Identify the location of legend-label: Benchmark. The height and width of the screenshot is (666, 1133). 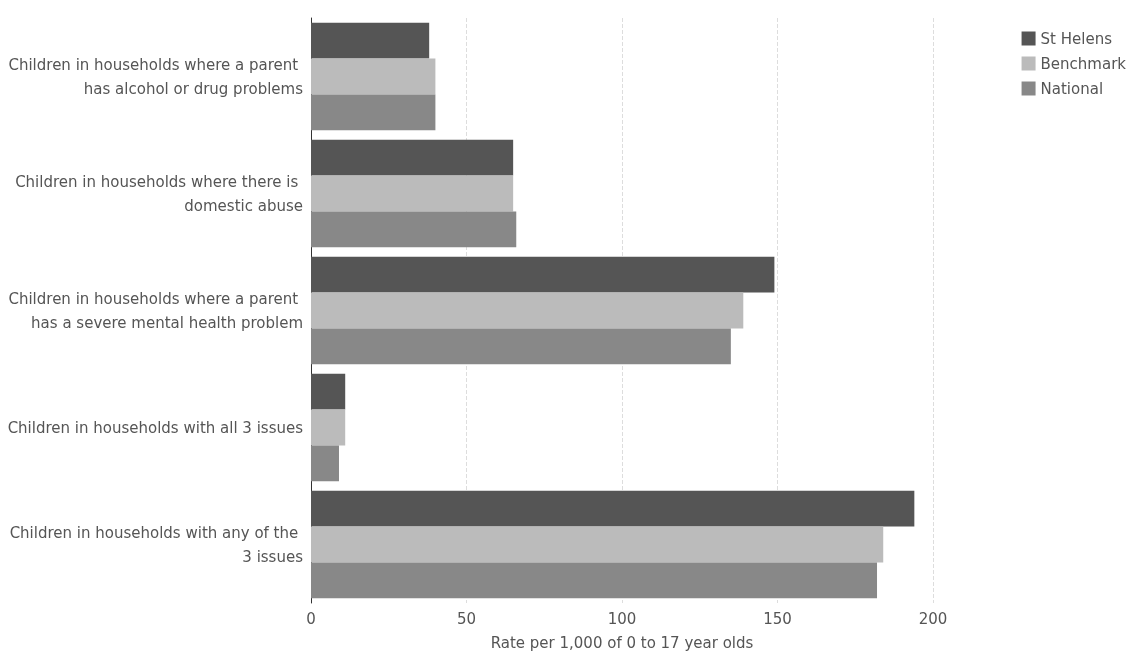
(1083, 63).